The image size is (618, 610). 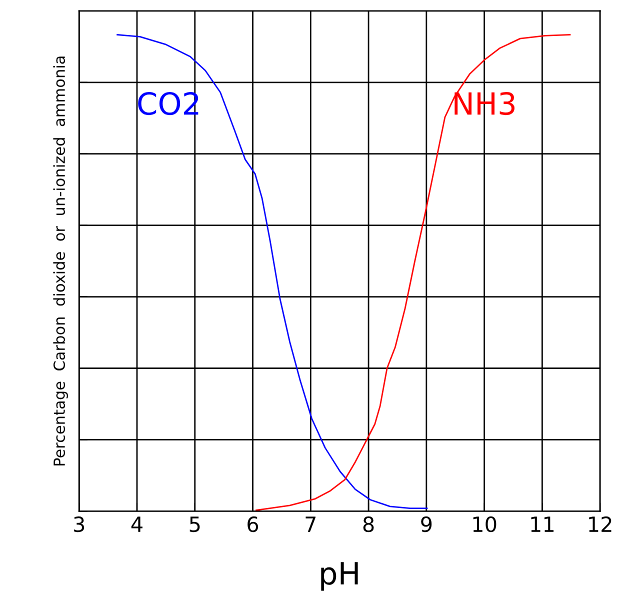 I want to click on x-tick-label: 6, so click(x=253, y=524).